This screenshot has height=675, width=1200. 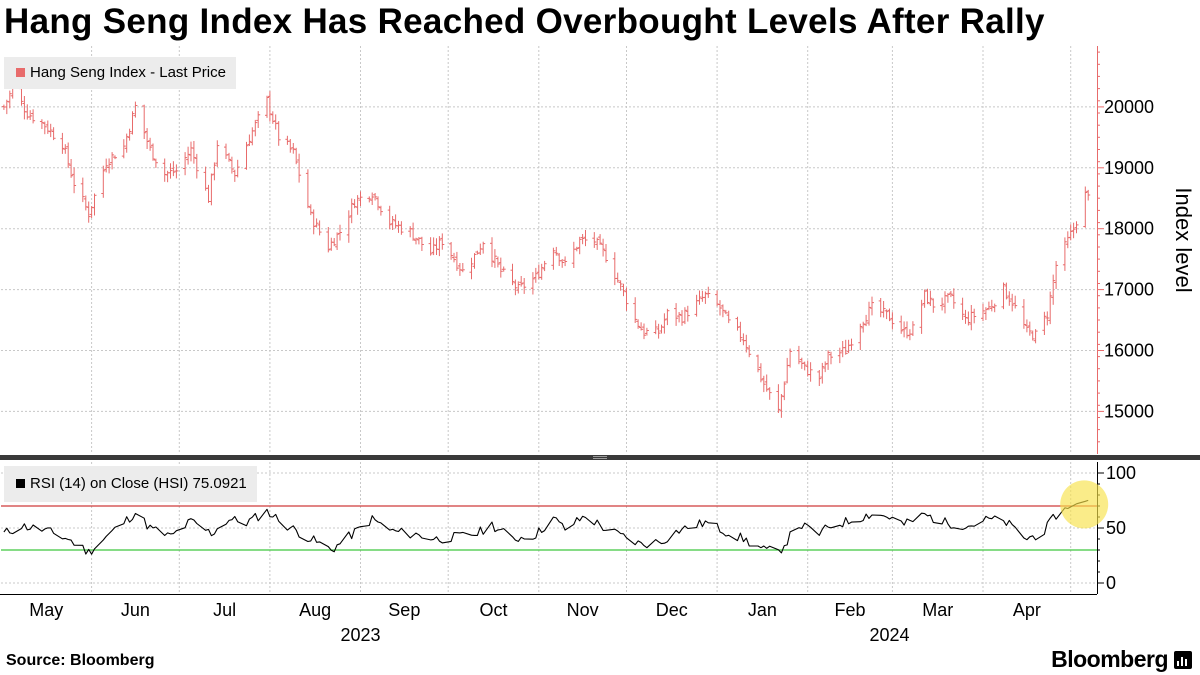 What do you see at coordinates (1183, 660) in the screenshot?
I see `chart-icon` at bounding box center [1183, 660].